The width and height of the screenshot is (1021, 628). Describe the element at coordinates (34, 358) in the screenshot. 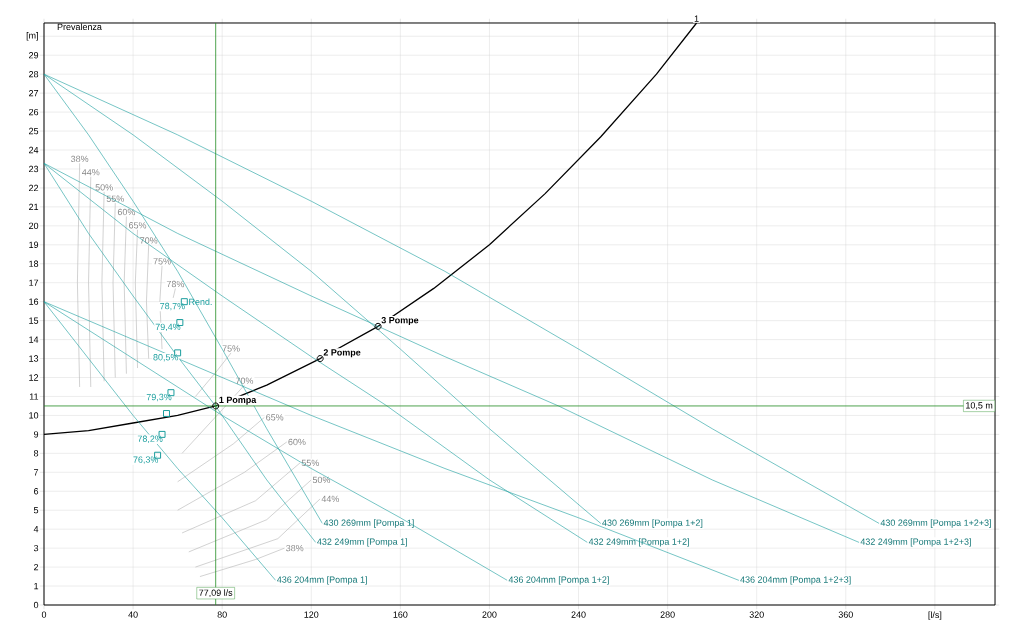

I see `y-tick-label: 13` at that location.